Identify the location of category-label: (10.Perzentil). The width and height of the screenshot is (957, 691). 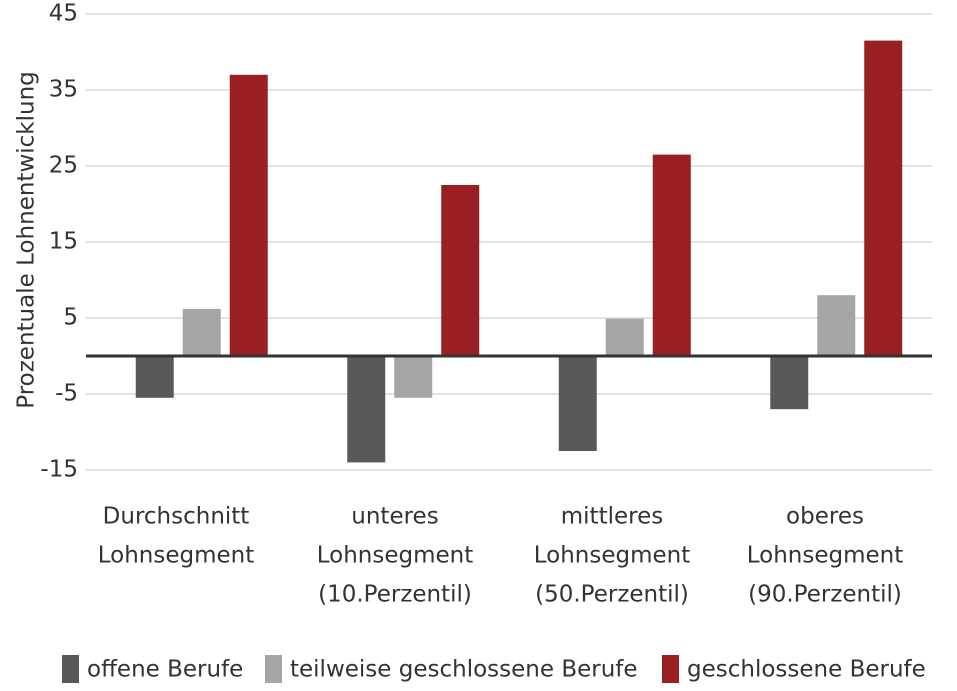
(395, 595).